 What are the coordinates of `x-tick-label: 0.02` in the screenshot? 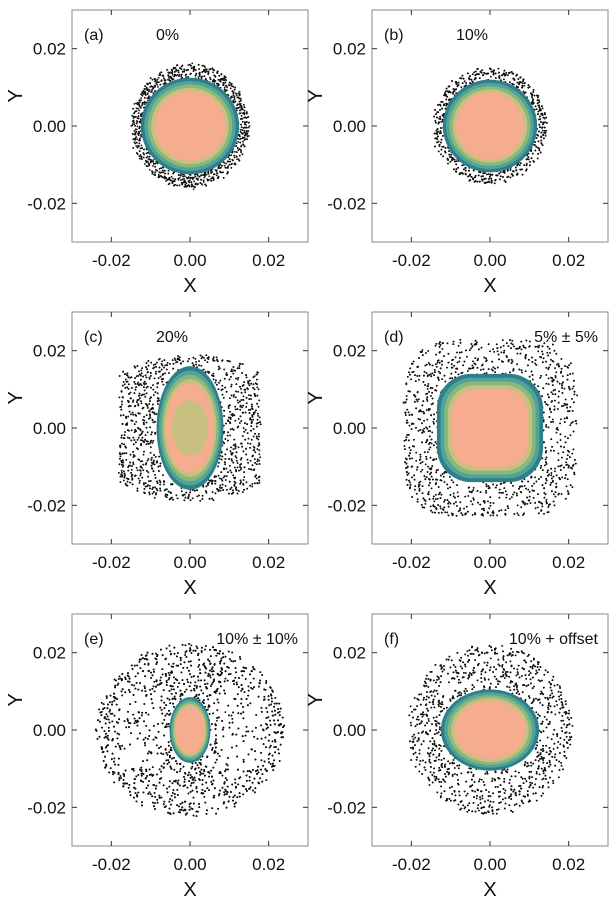 It's located at (268, 260).